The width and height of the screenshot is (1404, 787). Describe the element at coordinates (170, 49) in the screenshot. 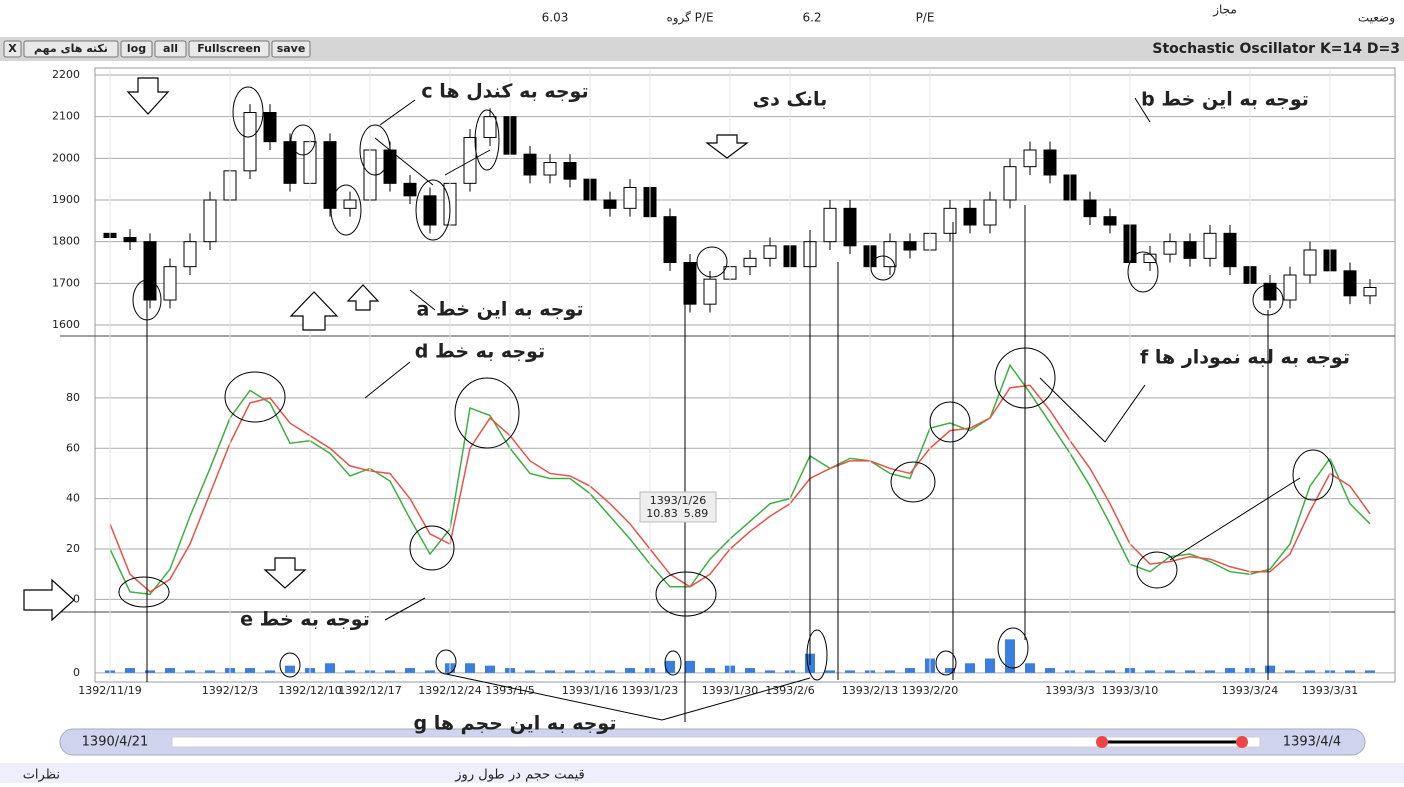

I see `toolbar-button: all` at that location.